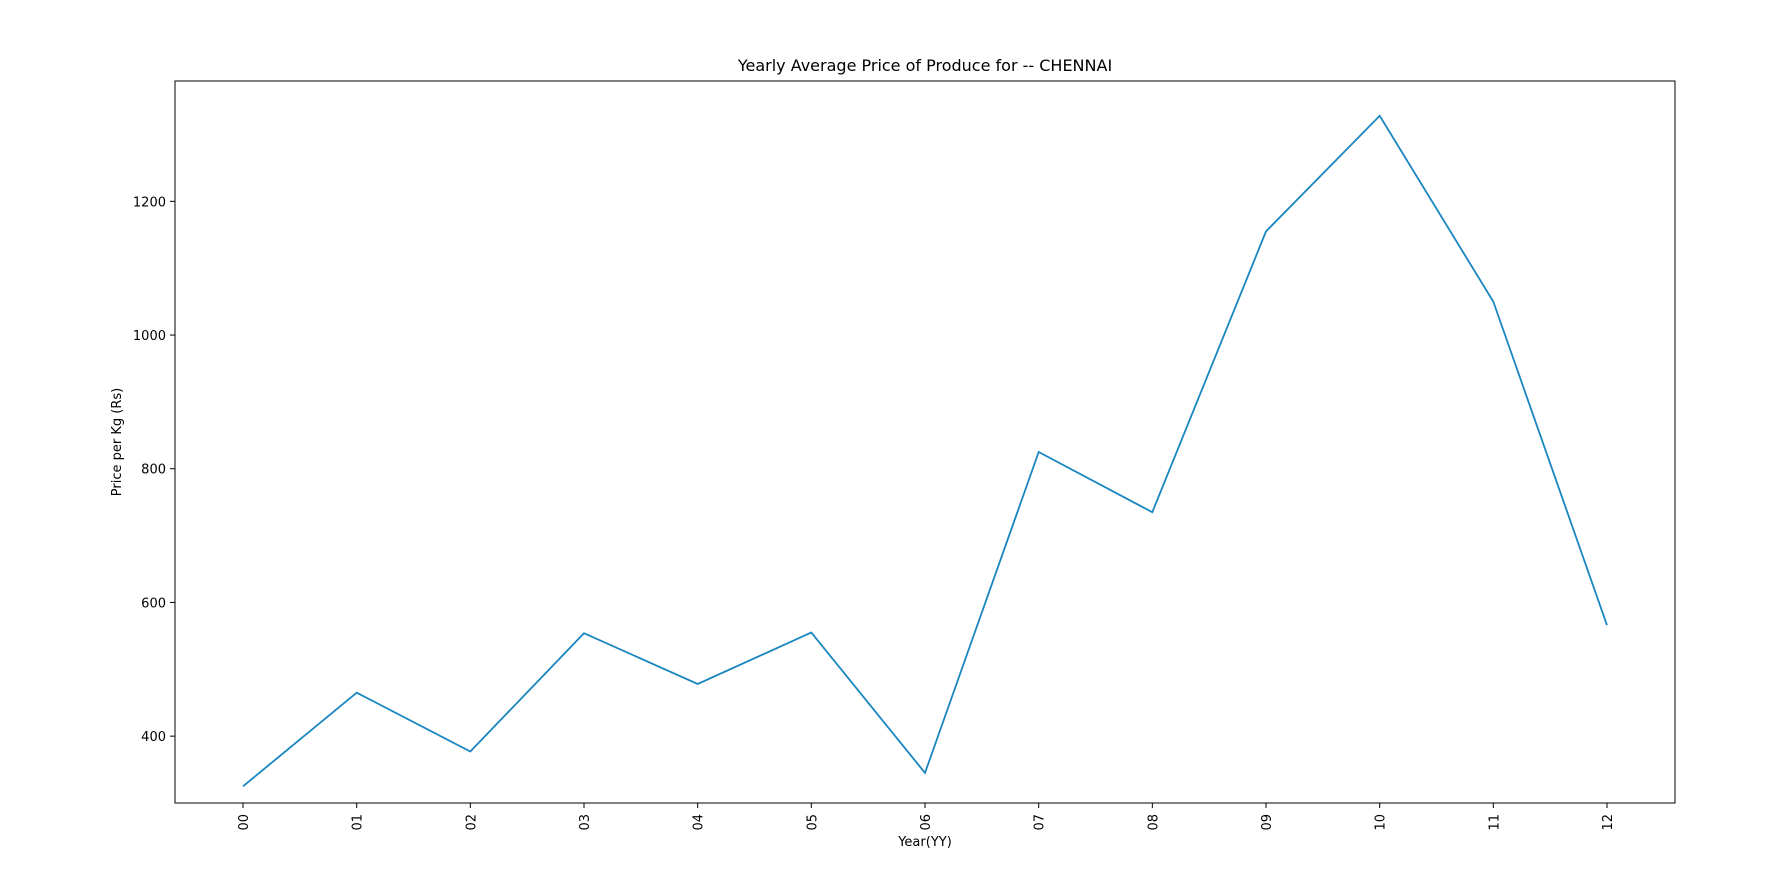 The height and width of the screenshot is (886, 1792). Describe the element at coordinates (585, 822) in the screenshot. I see `x-tick-label: 03` at that location.